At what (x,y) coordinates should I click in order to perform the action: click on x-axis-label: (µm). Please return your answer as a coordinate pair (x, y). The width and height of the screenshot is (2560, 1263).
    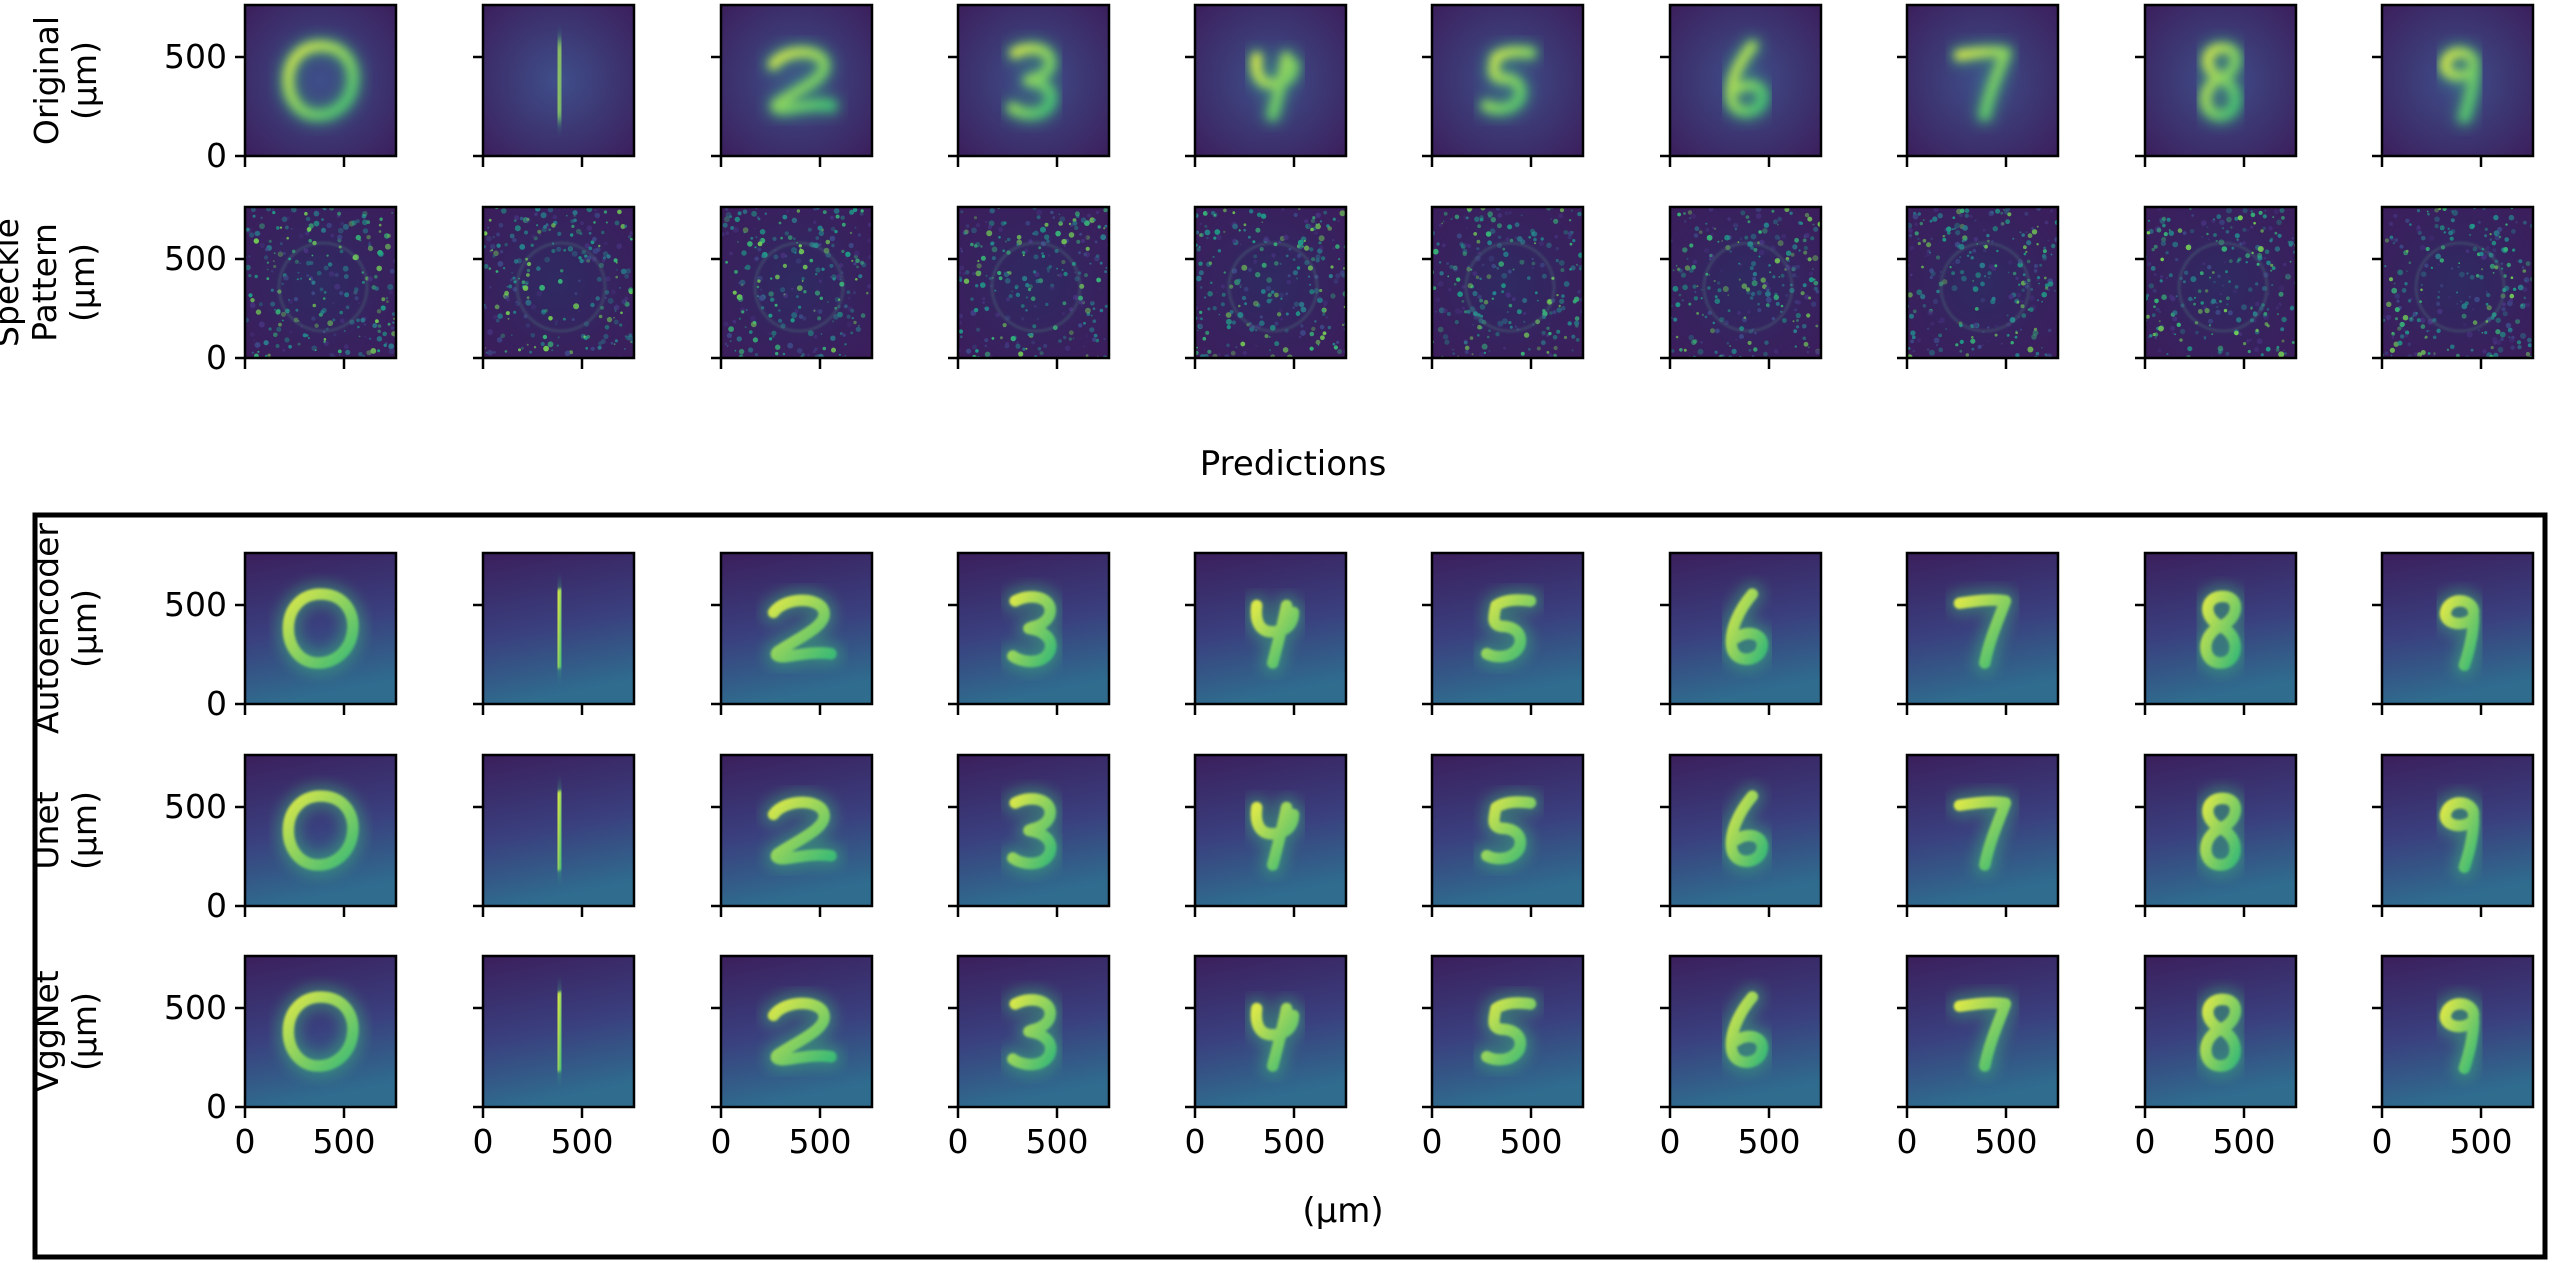
    Looking at the image, I should click on (1342, 1211).